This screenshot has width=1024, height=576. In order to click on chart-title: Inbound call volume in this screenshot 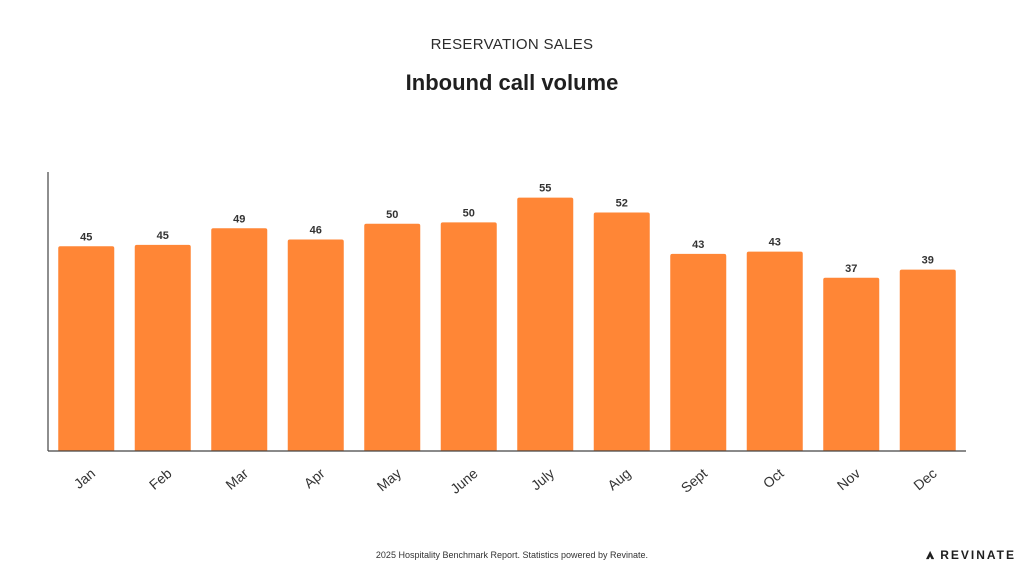, I will do `click(512, 82)`.